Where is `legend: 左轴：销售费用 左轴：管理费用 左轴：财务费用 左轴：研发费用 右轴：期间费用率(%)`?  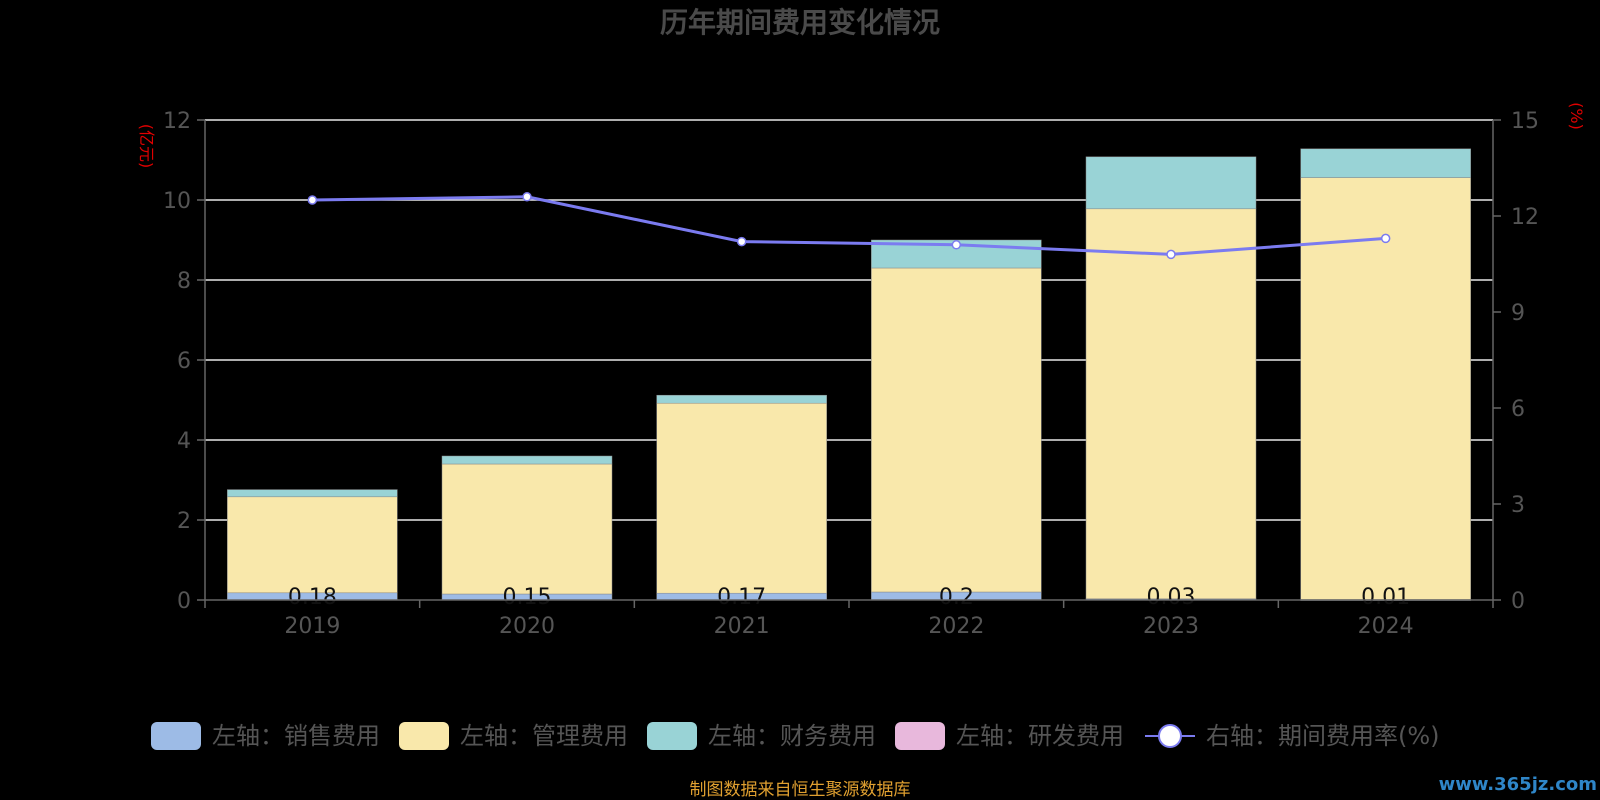
legend: 左轴：销售费用 左轴：管理费用 左轴：财务费用 左轴：研发费用 右轴：期间费用率(%) is located at coordinates (795, 736).